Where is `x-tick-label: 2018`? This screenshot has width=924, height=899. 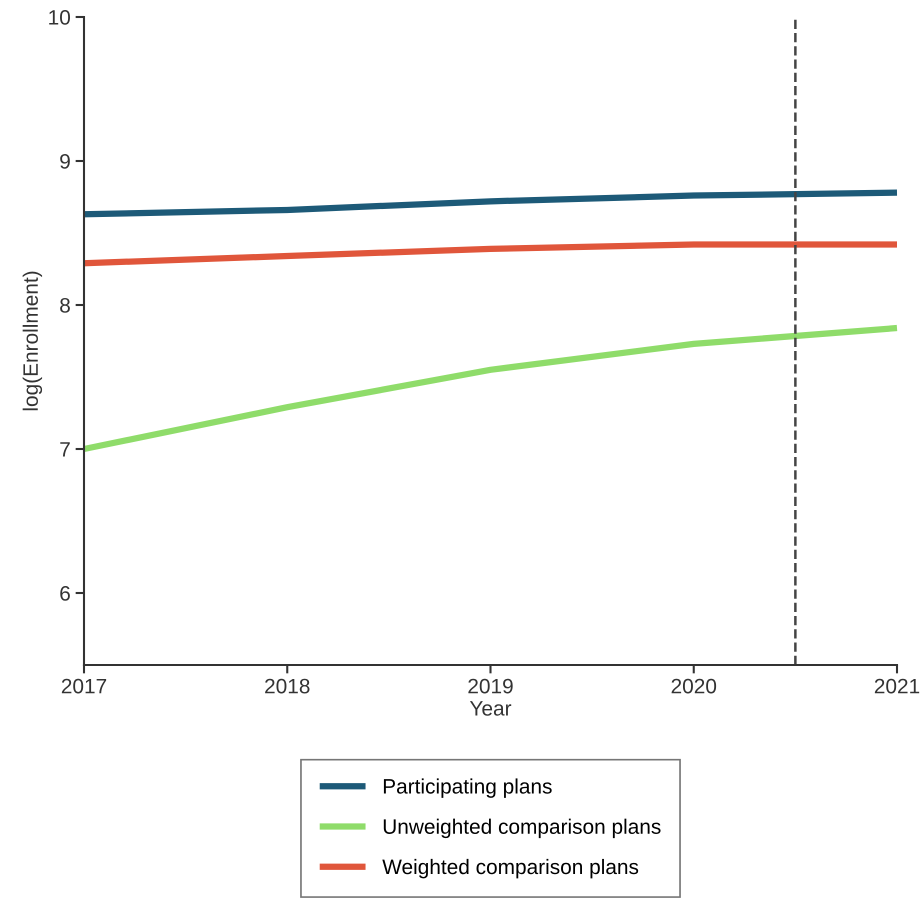
x-tick-label: 2018 is located at coordinates (287, 686).